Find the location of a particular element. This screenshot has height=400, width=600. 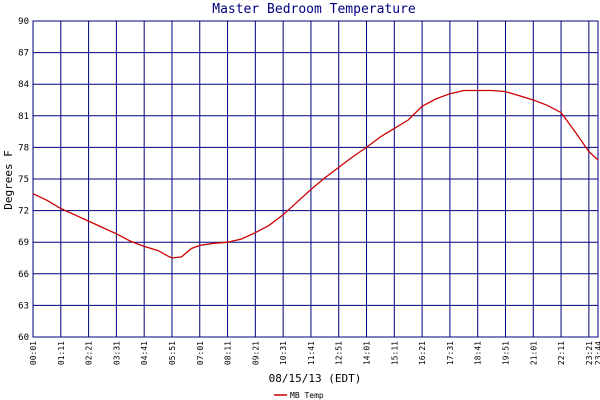

legend-label: MB Temp is located at coordinates (307, 395).